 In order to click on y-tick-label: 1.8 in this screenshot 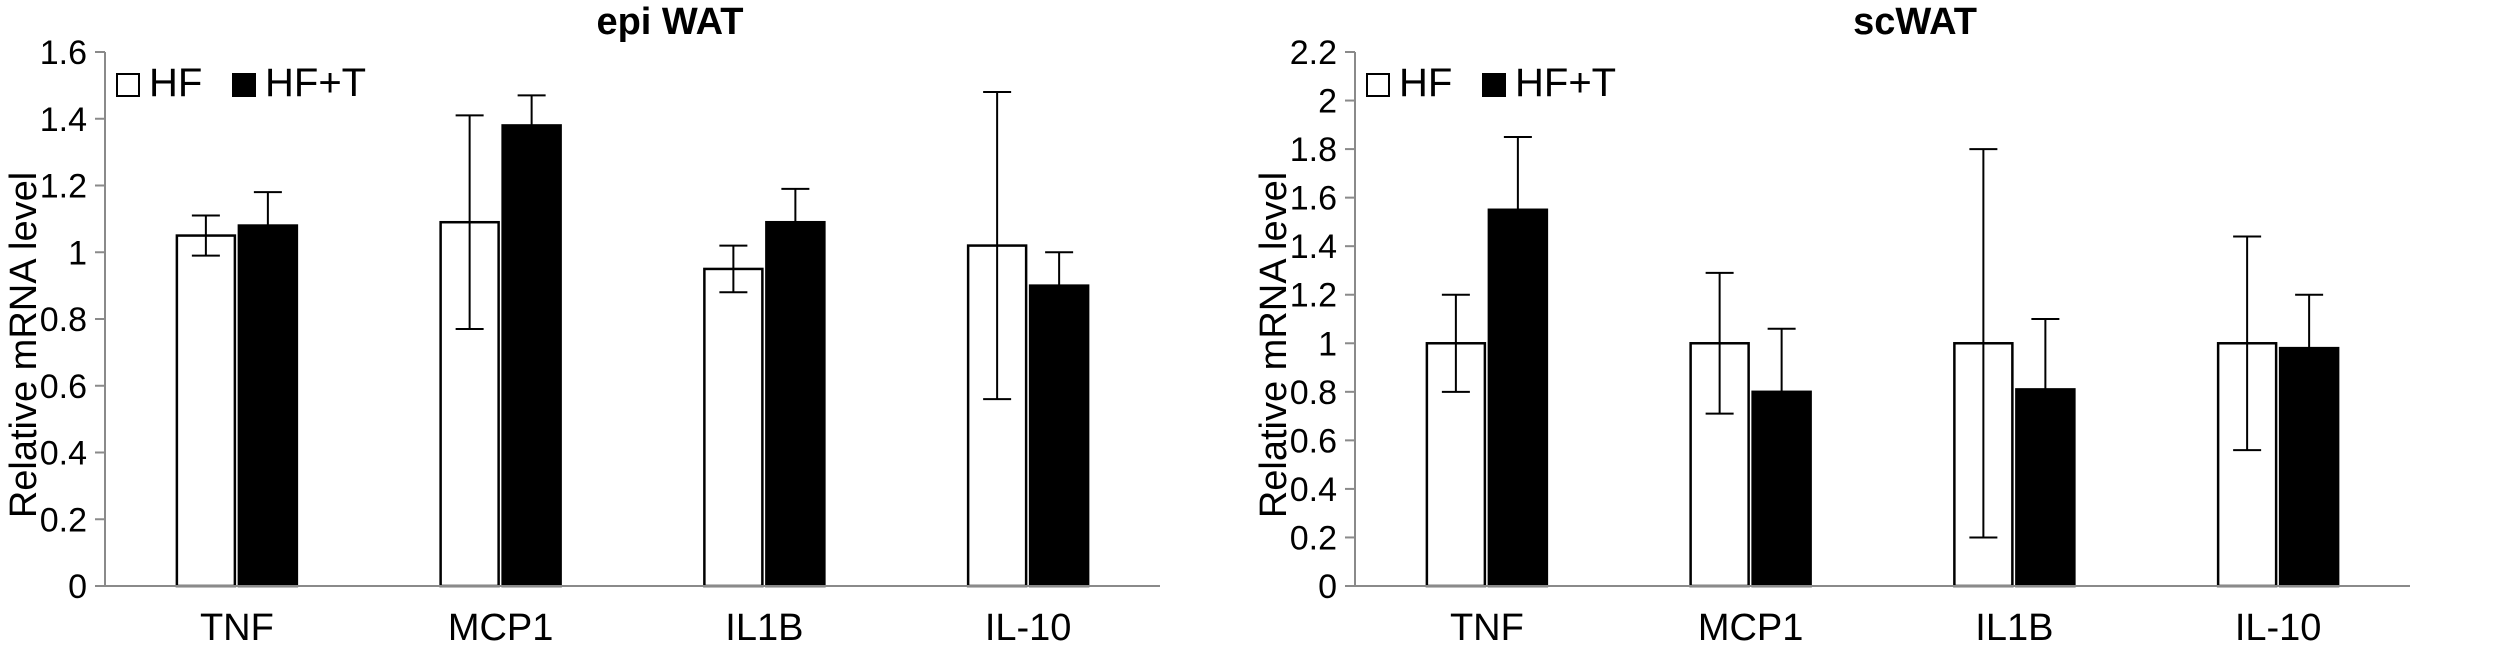, I will do `click(1313, 150)`.